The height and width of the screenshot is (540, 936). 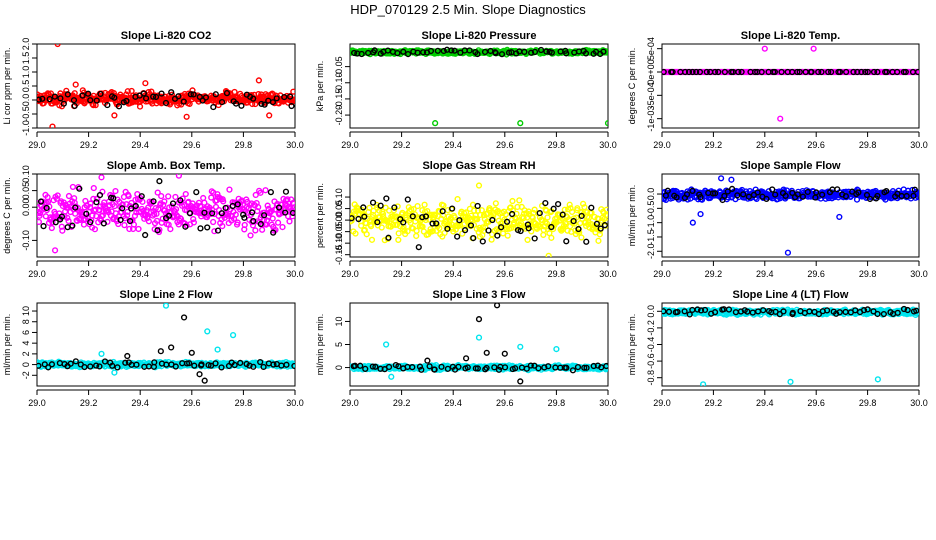 I want to click on x-tick-label: 29.2, so click(x=402, y=403).